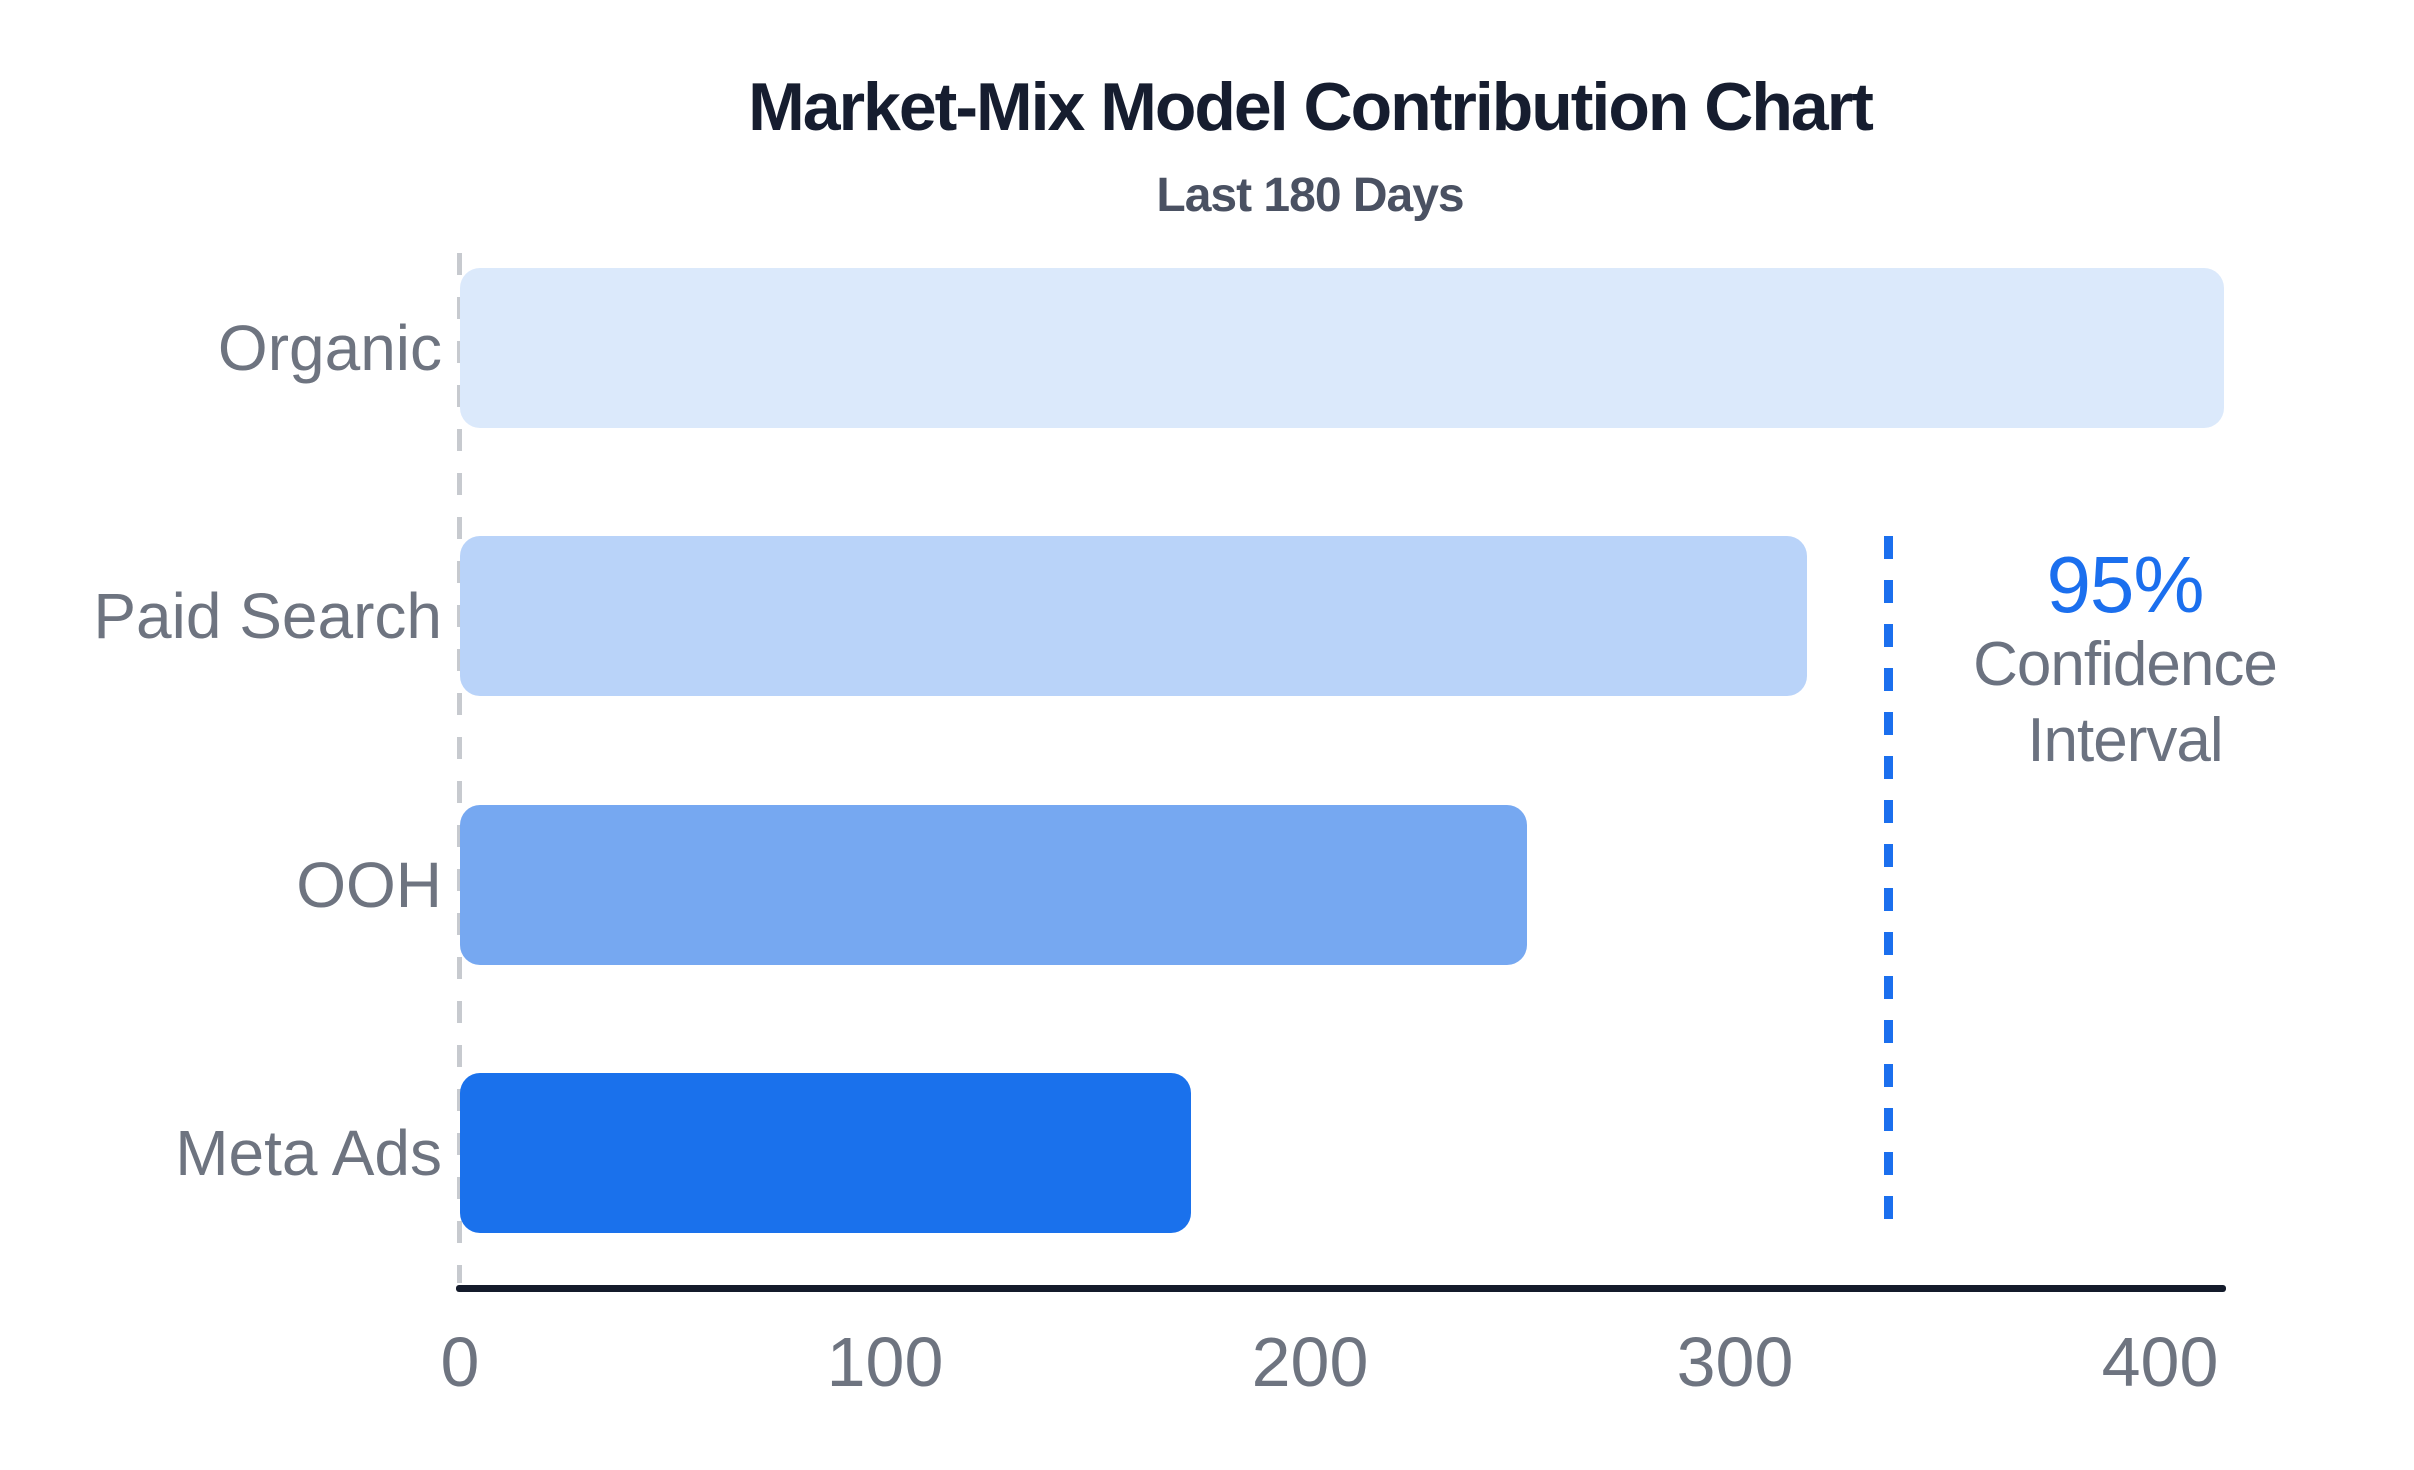  Describe the element at coordinates (308, 1153) in the screenshot. I see `category-label-meta-ads: Meta Ads` at that location.